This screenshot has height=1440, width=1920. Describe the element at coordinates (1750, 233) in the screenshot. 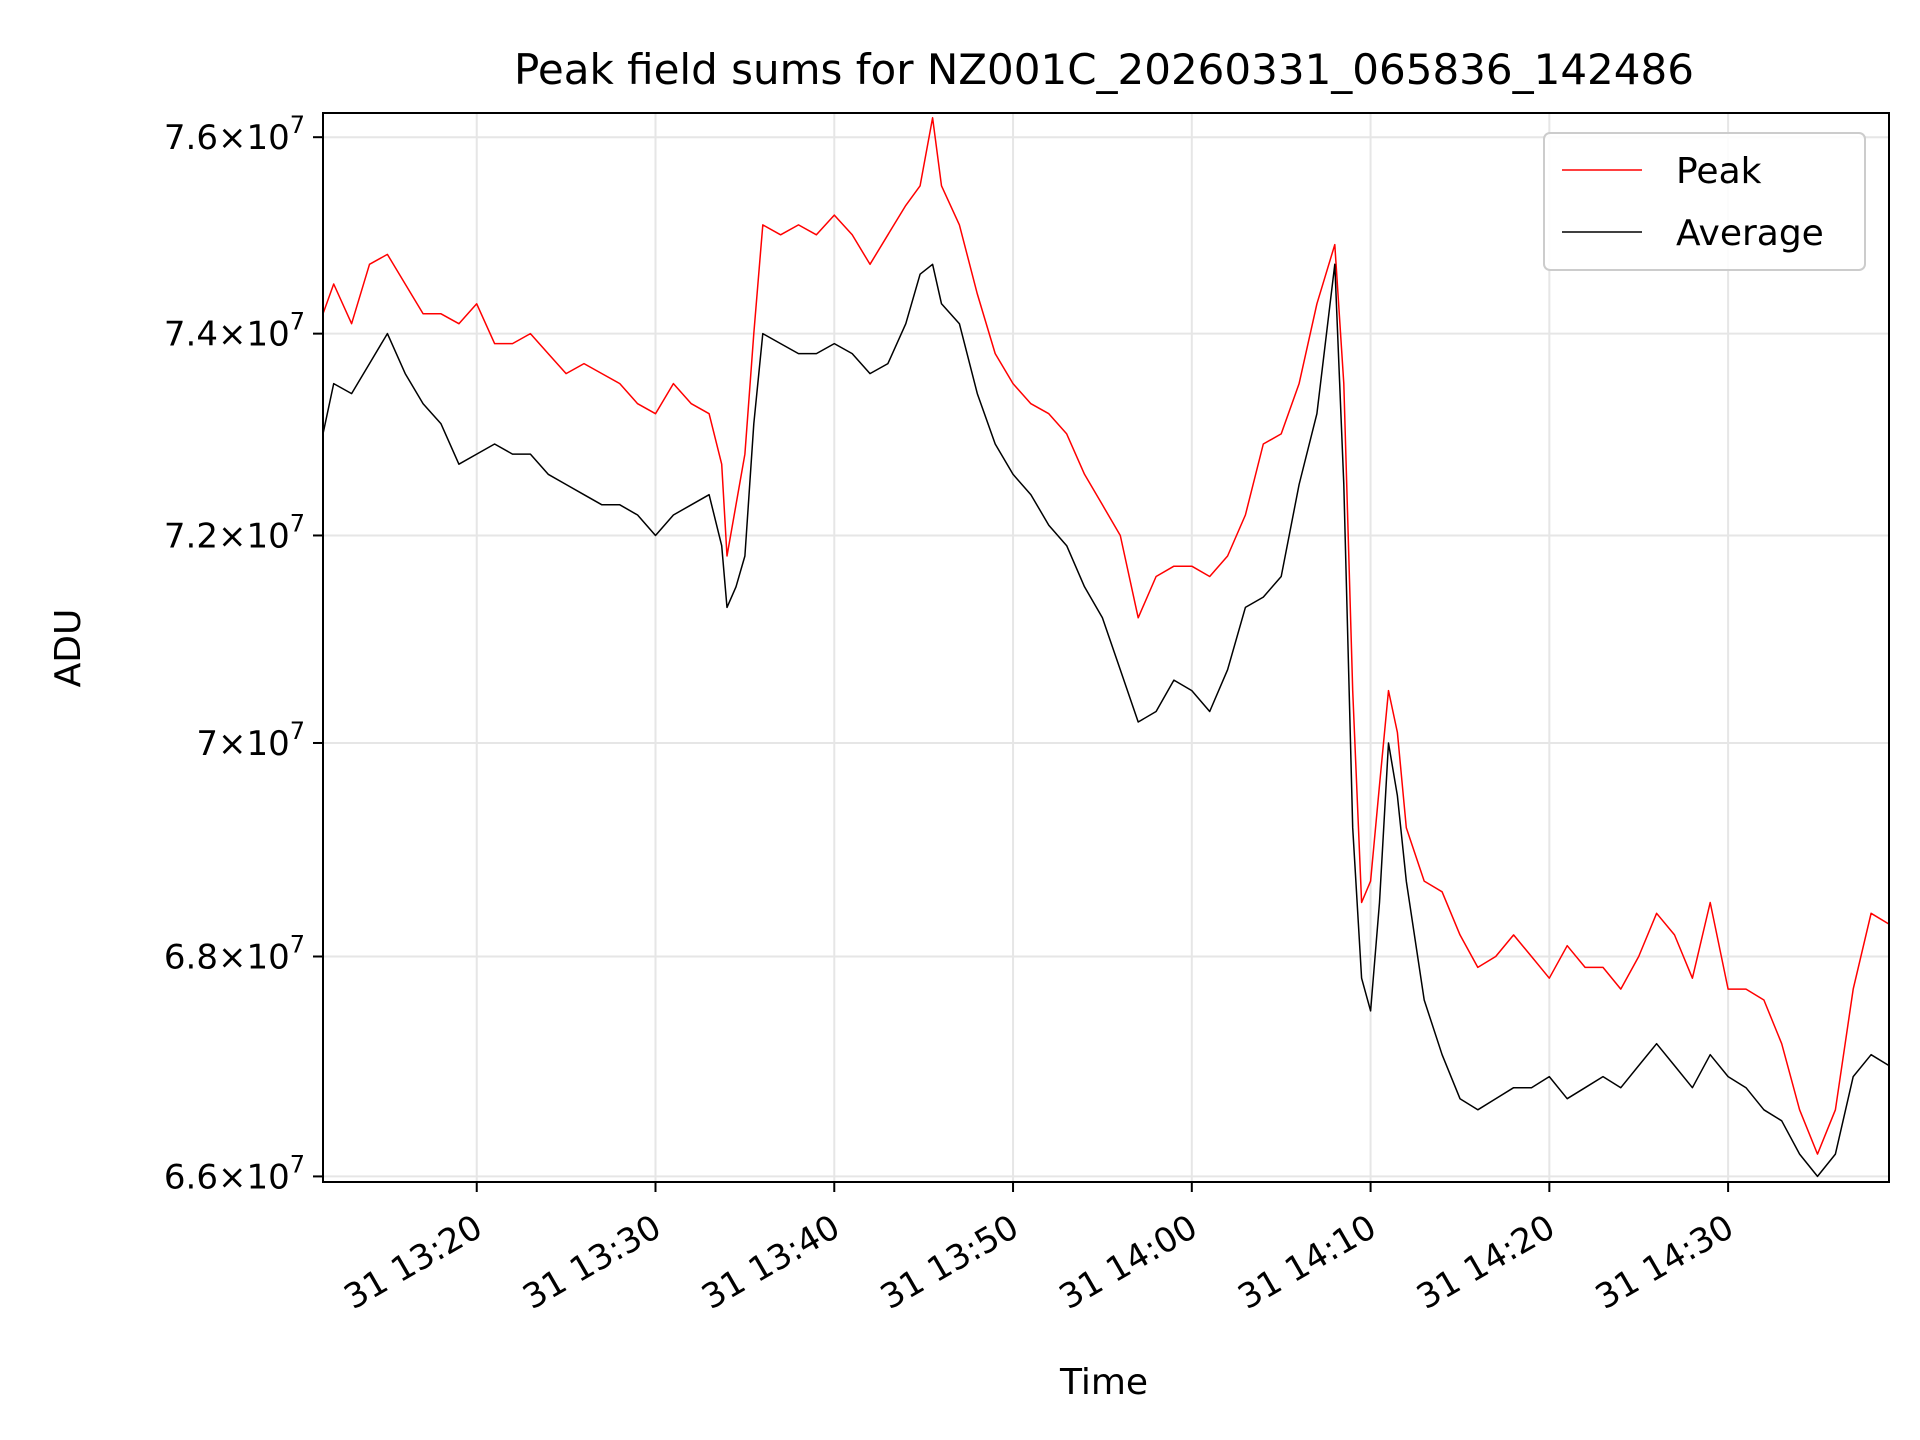

I see `legend-average-label: Average` at that location.